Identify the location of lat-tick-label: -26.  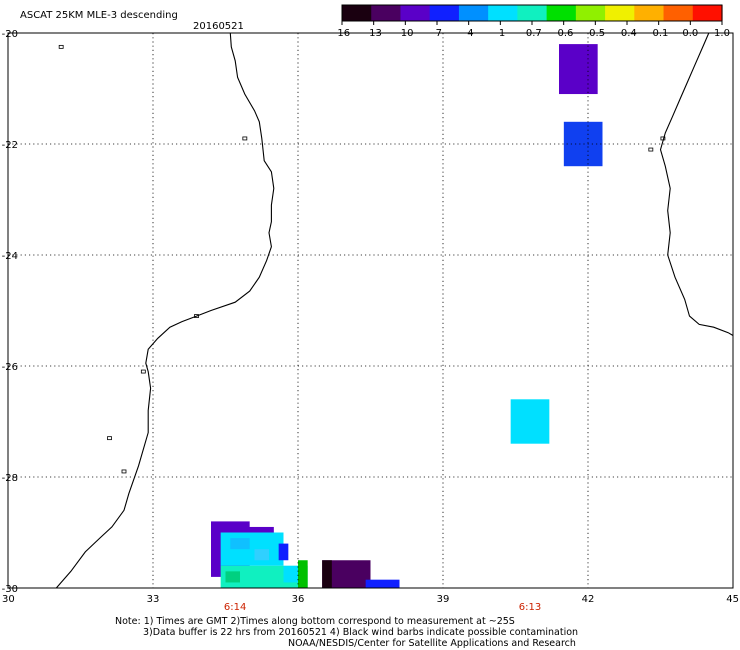
(10, 367).